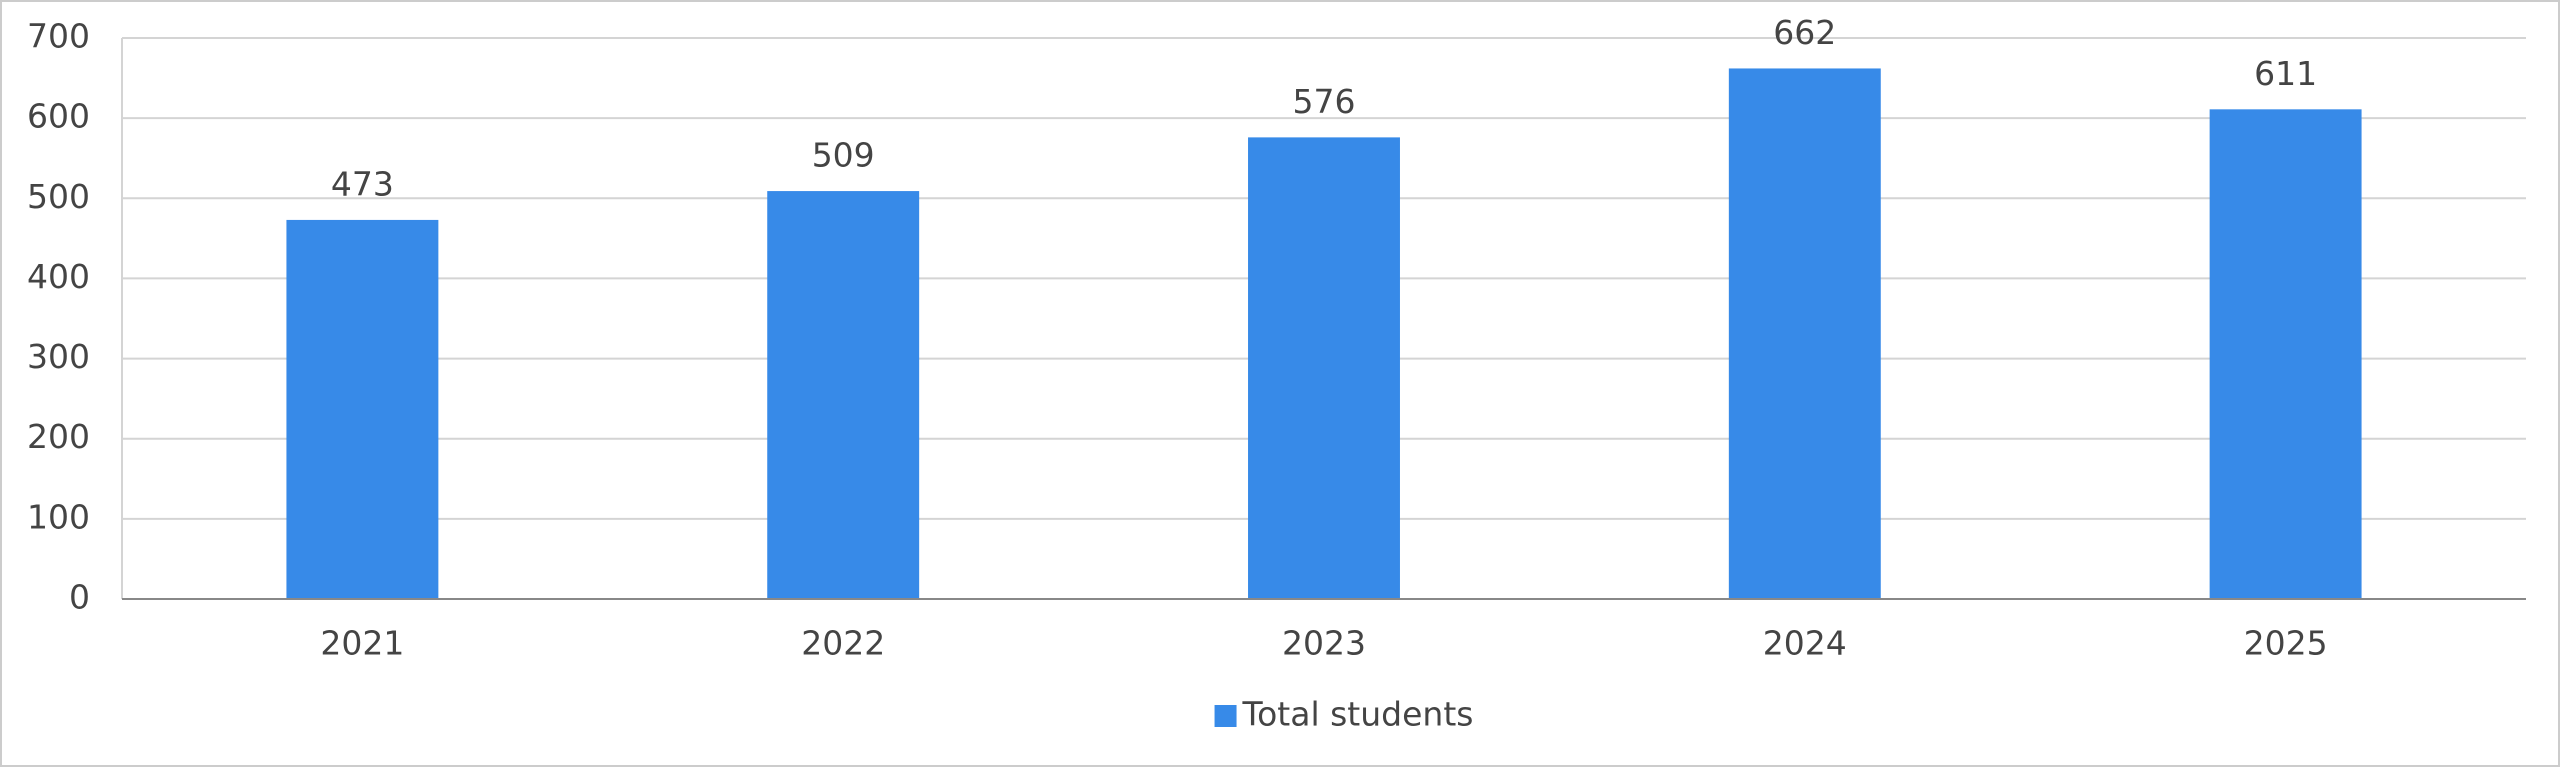  What do you see at coordinates (1225, 716) in the screenshot?
I see `legend-swatch` at bounding box center [1225, 716].